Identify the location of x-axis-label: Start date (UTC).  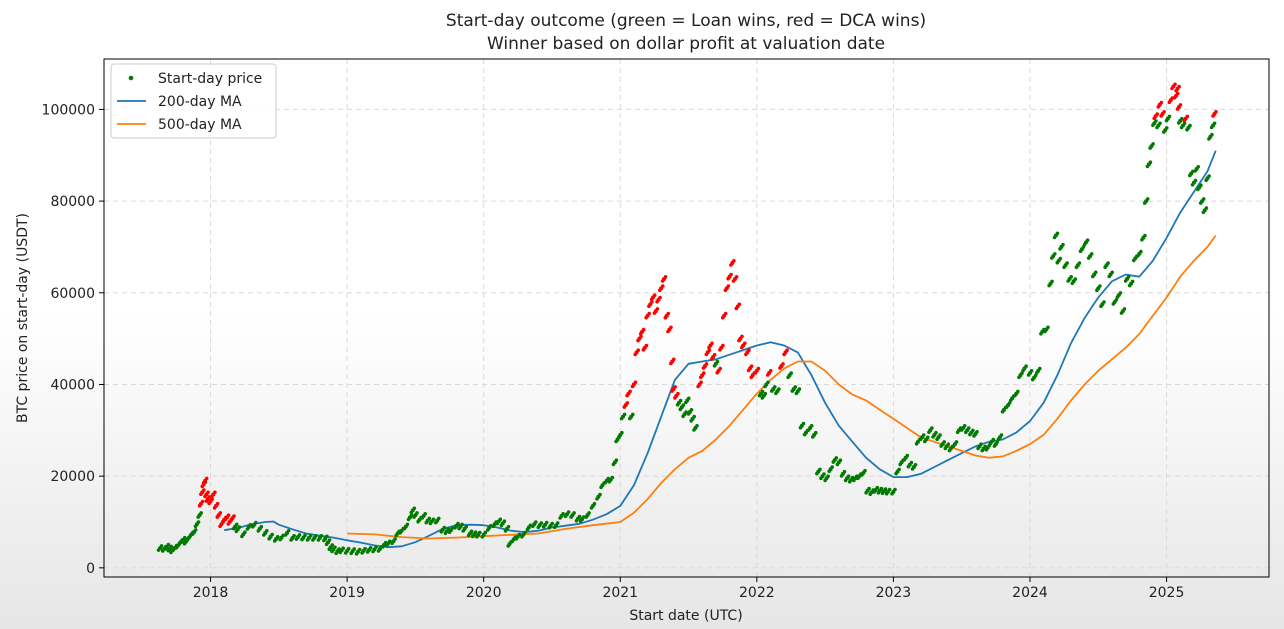
(685, 616).